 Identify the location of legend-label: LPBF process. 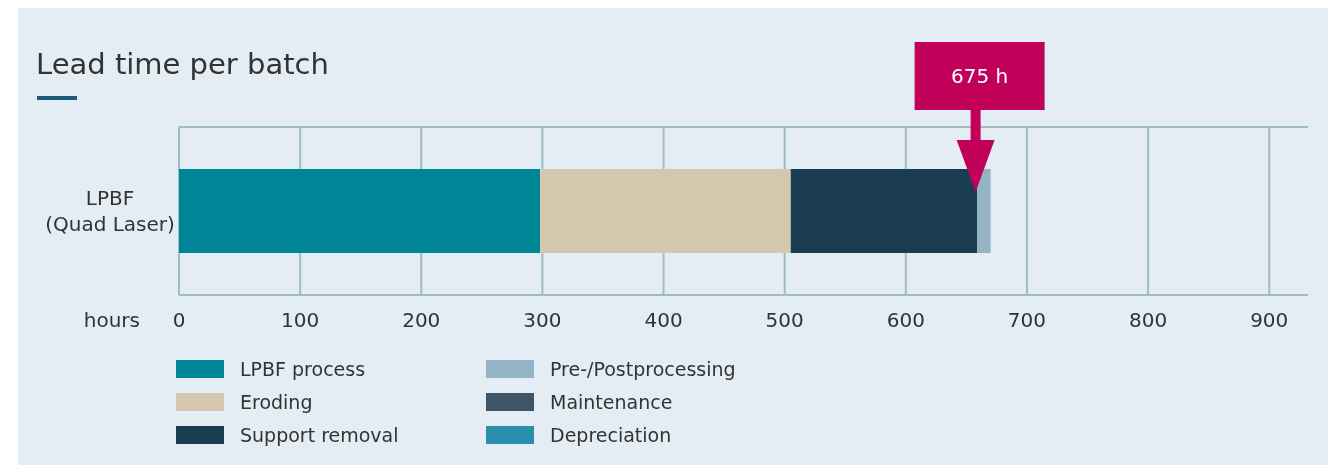
(303, 369).